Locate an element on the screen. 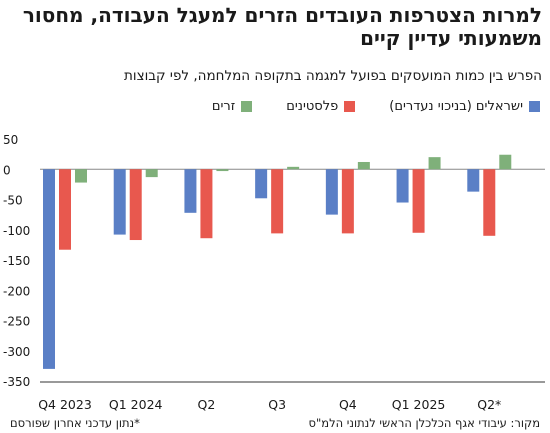  x-tick-label: Q1 2025 is located at coordinates (419, 404).